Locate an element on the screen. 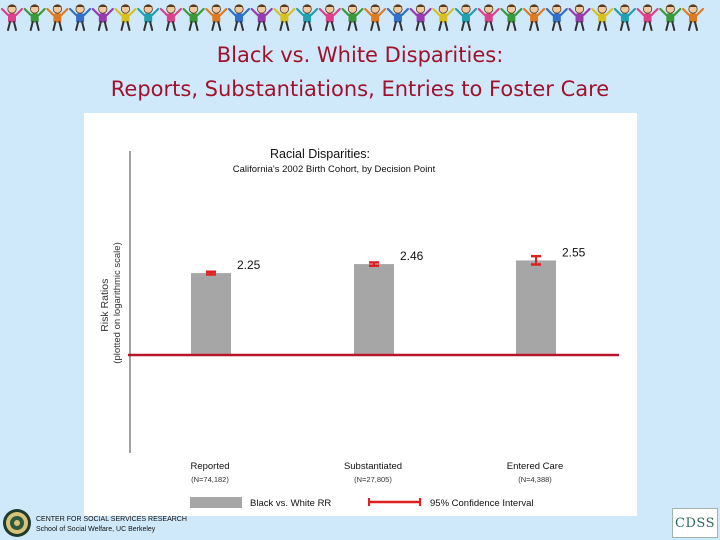 The width and height of the screenshot is (720, 540). uc-berkeley-seal-icon is located at coordinates (17, 523).